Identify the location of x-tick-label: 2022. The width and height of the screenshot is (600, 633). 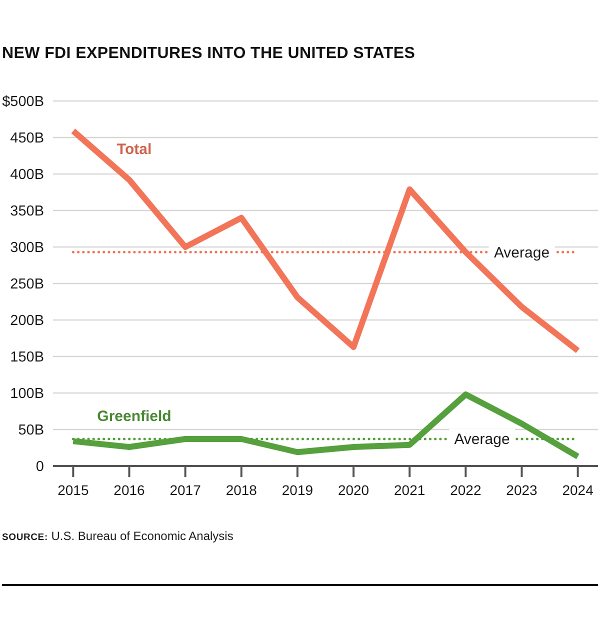
(466, 490).